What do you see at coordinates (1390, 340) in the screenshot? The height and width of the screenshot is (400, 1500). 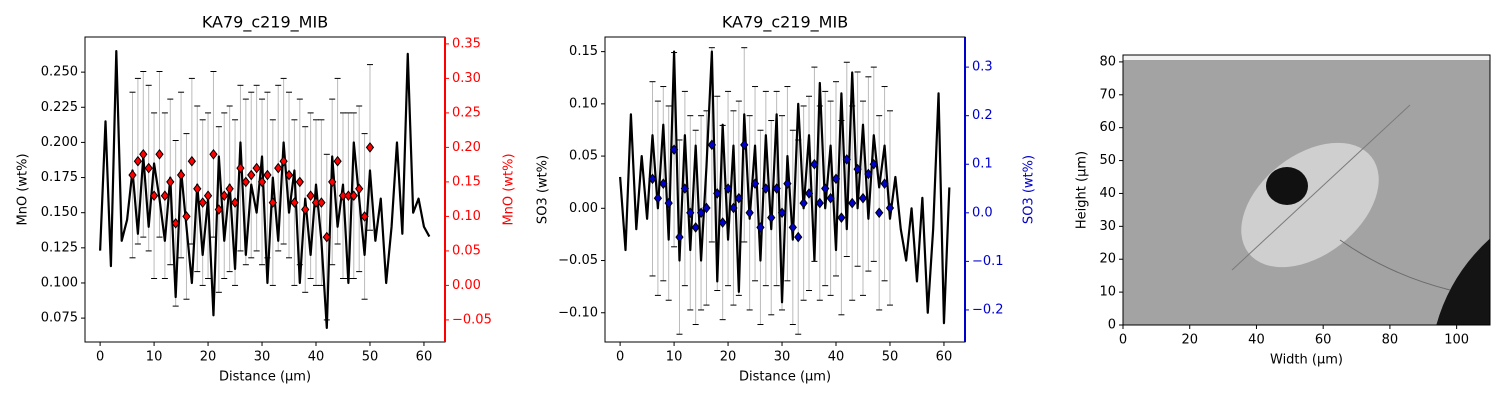 I see `x-tick-label: 80` at bounding box center [1390, 340].